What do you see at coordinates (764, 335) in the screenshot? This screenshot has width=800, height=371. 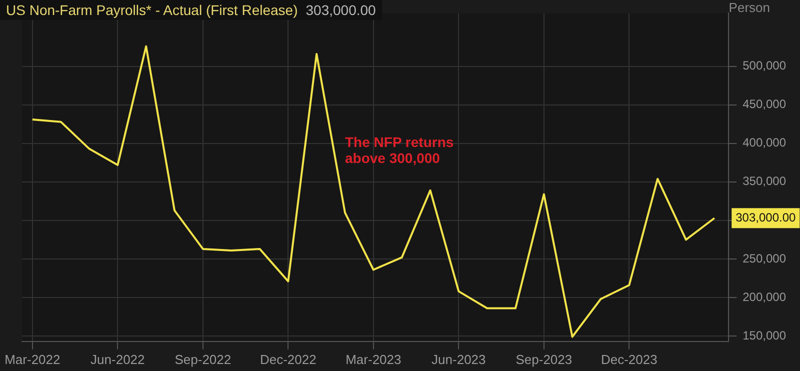 I see `y-tick-label: 150,000` at bounding box center [764, 335].